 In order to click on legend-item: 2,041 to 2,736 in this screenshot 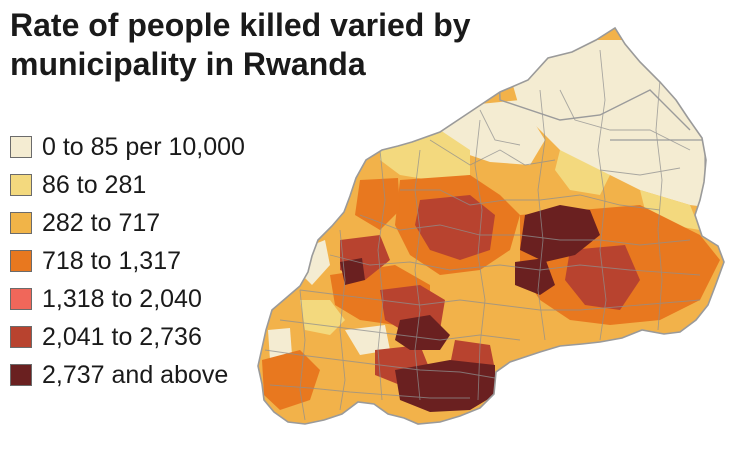, I will do `click(127, 337)`.